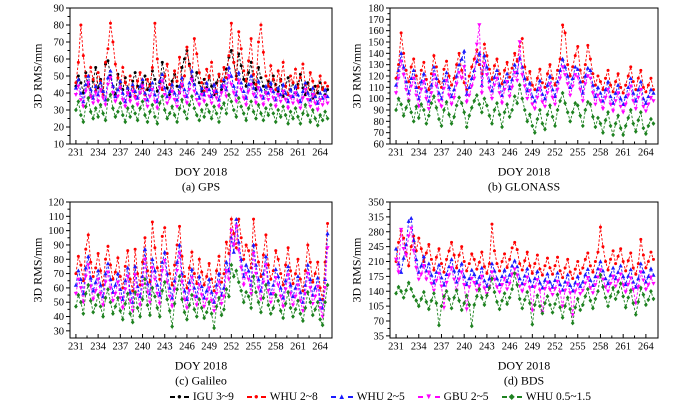 This screenshot has height=411, width=700. What do you see at coordinates (213, 397) in the screenshot?
I see `legend-label: IGU 3~9` at bounding box center [213, 397].